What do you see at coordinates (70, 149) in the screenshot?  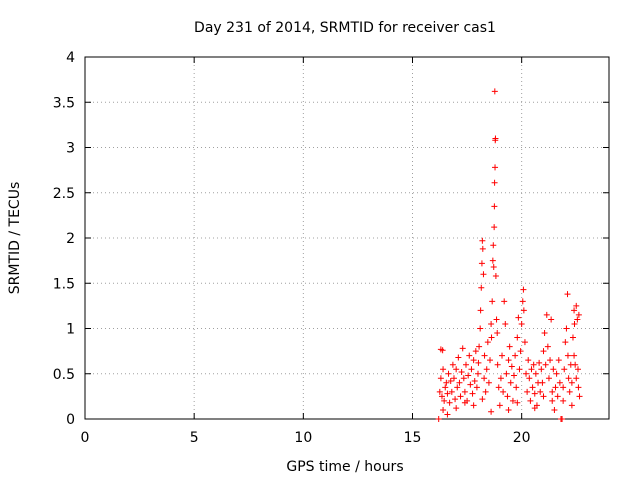 I see `y-tick-label: 3` at bounding box center [70, 149].